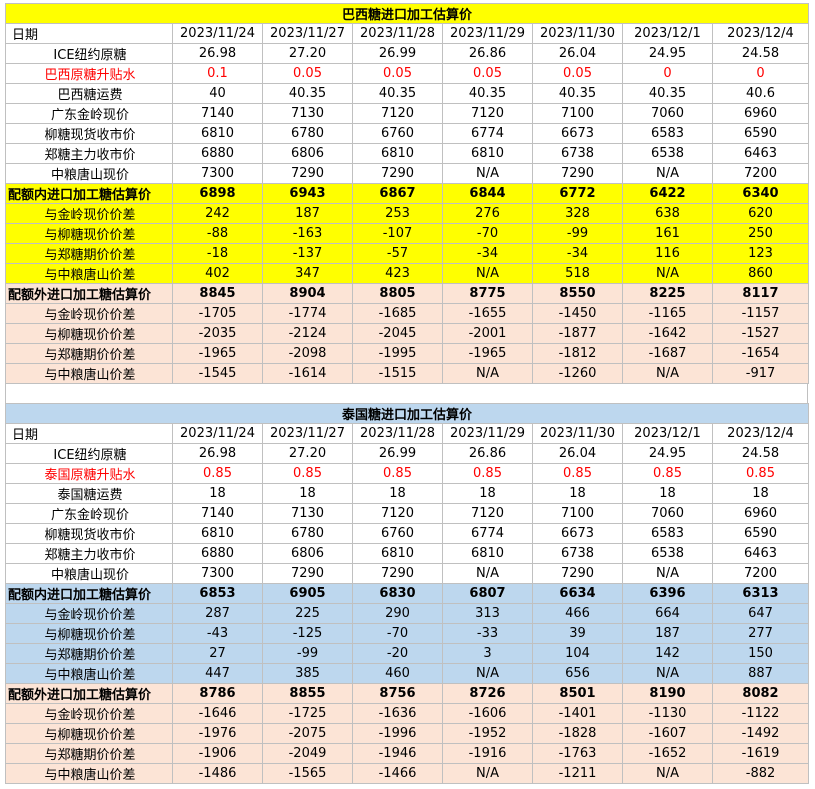 The image size is (815, 789). Describe the element at coordinates (667, 693) in the screenshot. I see `value-cell: 8190` at that location.